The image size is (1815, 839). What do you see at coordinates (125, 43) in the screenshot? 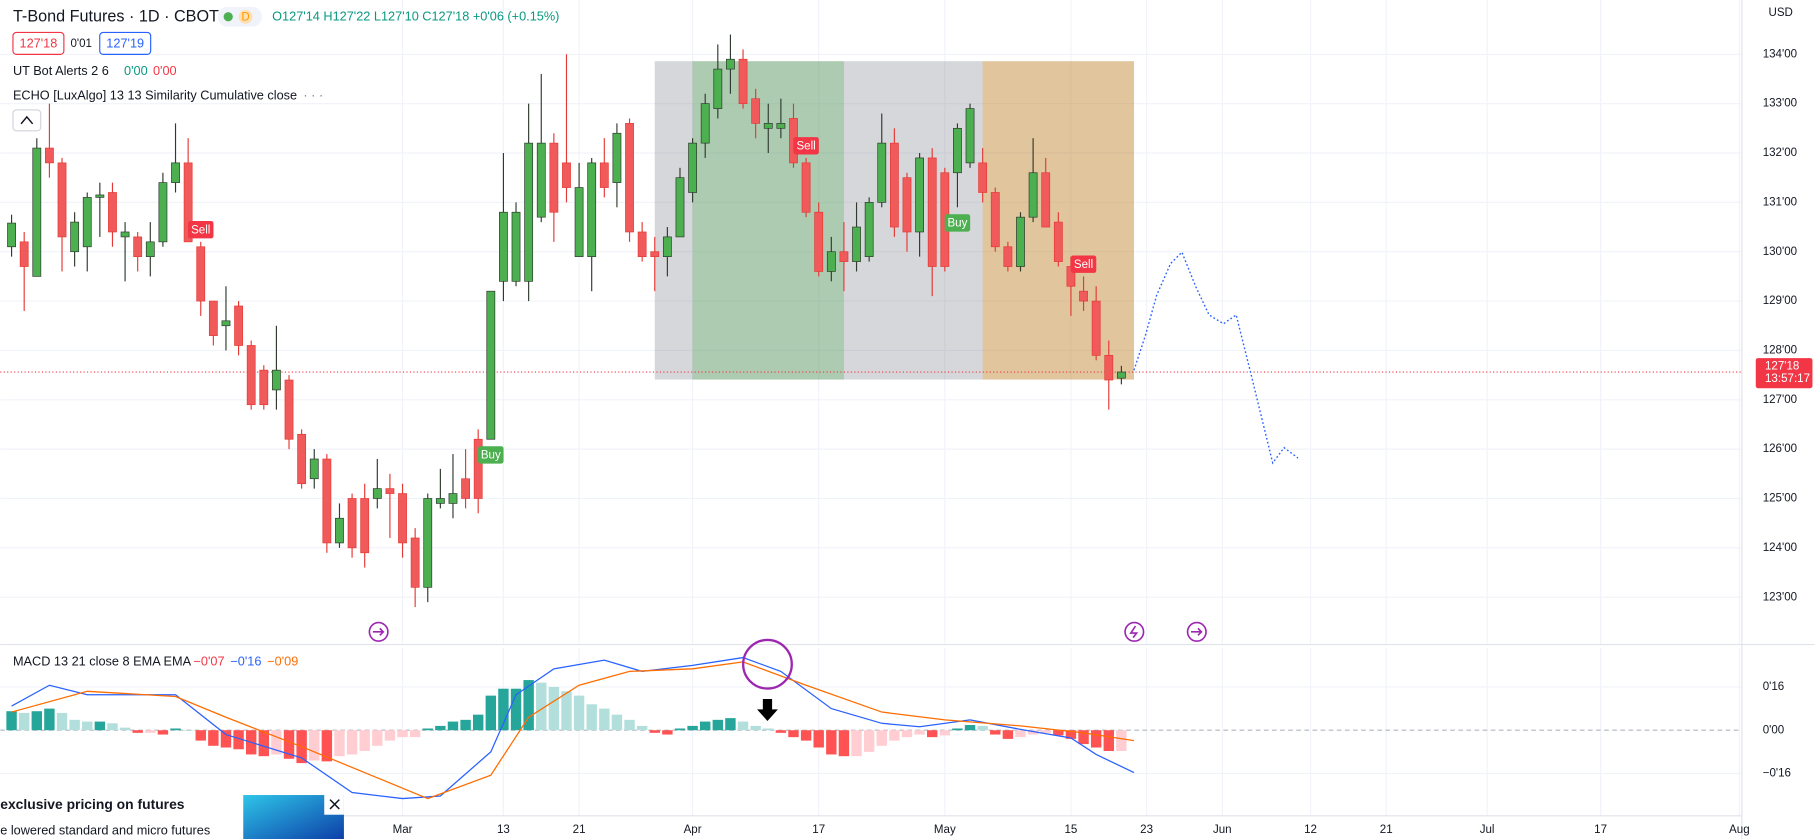
I see `ask-box` at bounding box center [125, 43].